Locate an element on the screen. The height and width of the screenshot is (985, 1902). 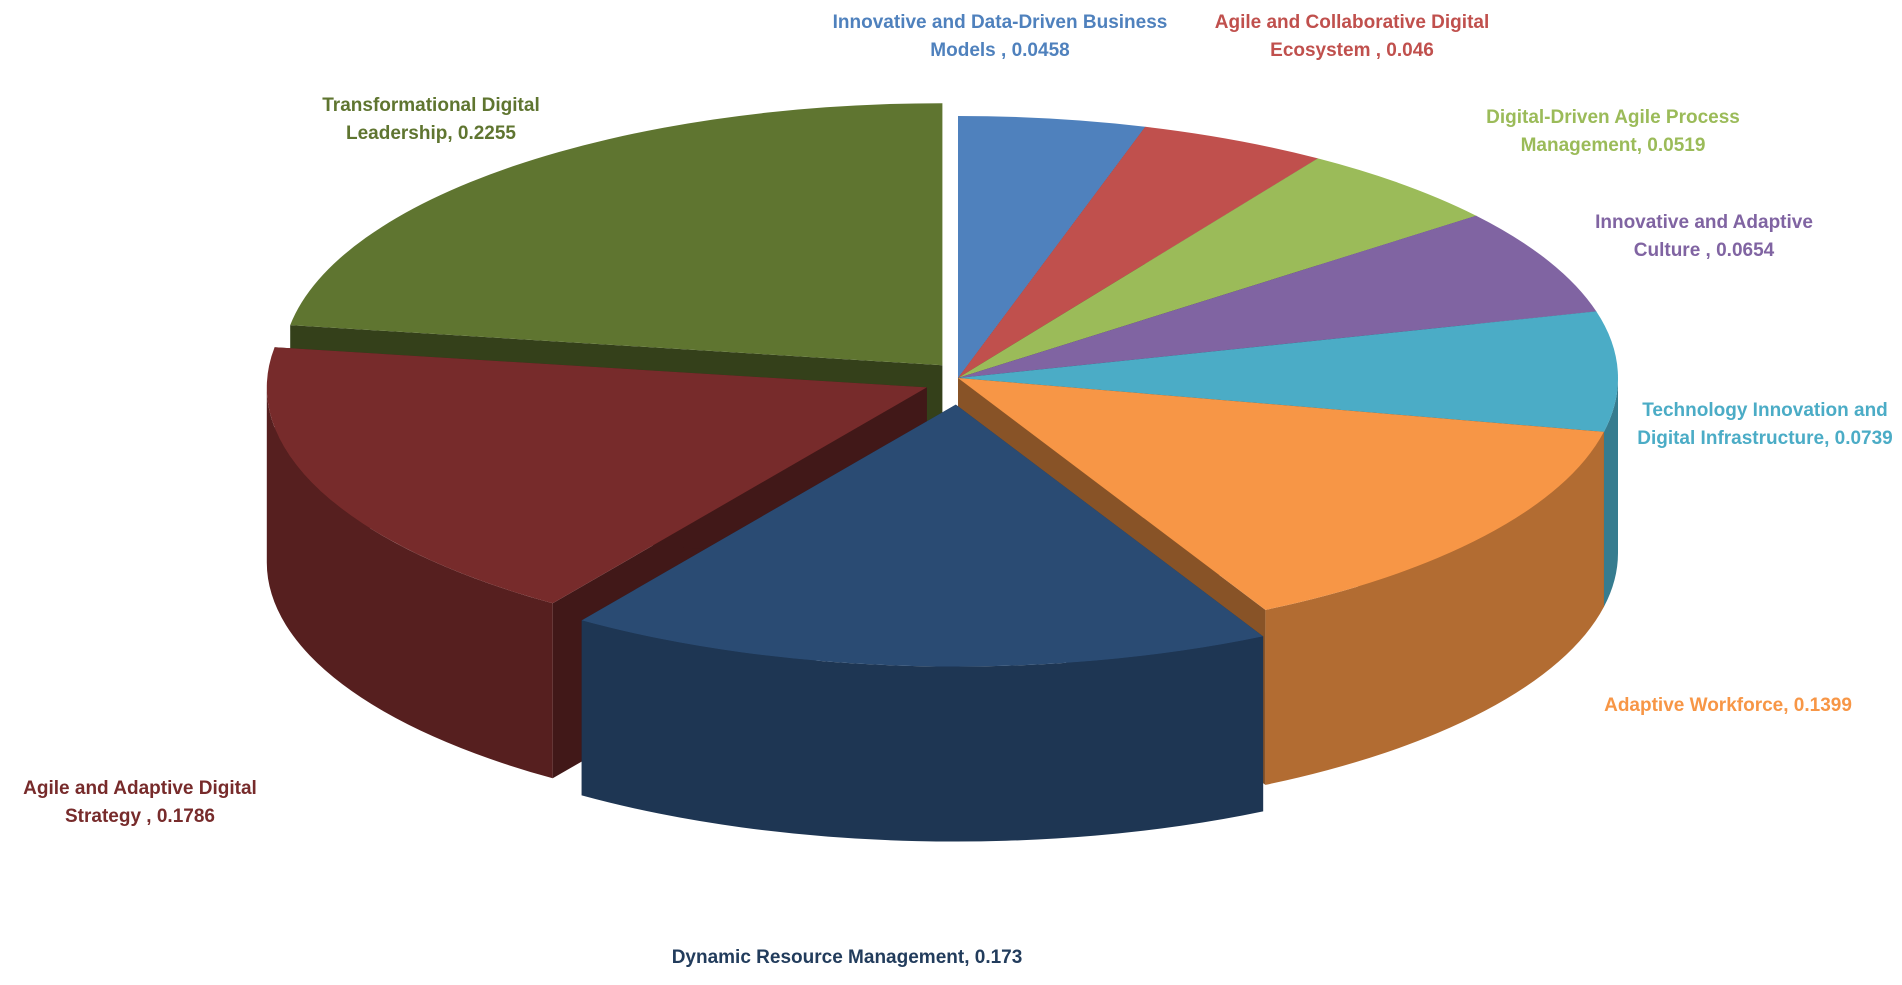
data-label: Dynamic Resource Management, 0.173 is located at coordinates (847, 957).